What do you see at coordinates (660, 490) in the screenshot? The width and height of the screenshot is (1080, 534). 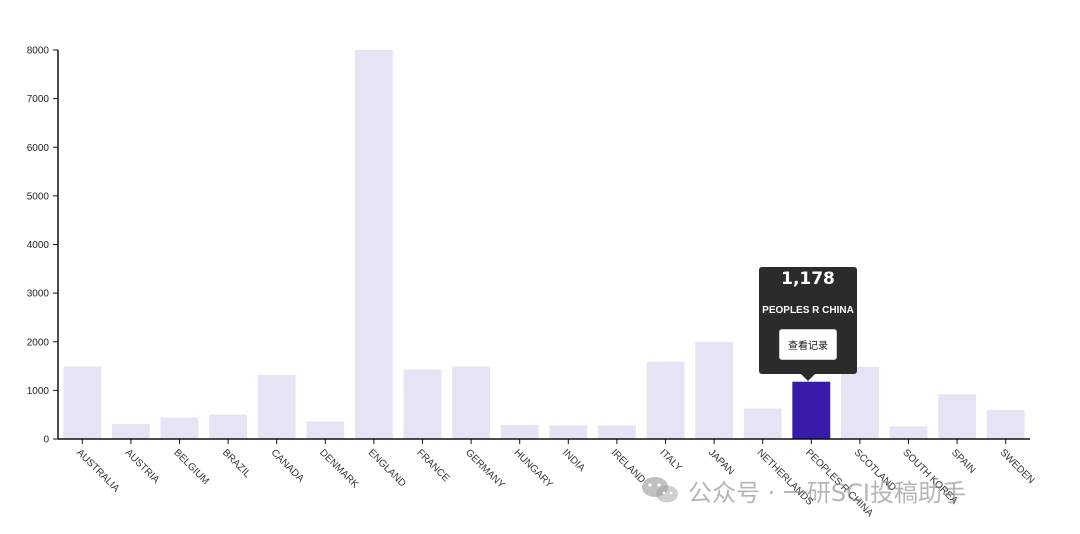 I see `wechat-icon` at bounding box center [660, 490].